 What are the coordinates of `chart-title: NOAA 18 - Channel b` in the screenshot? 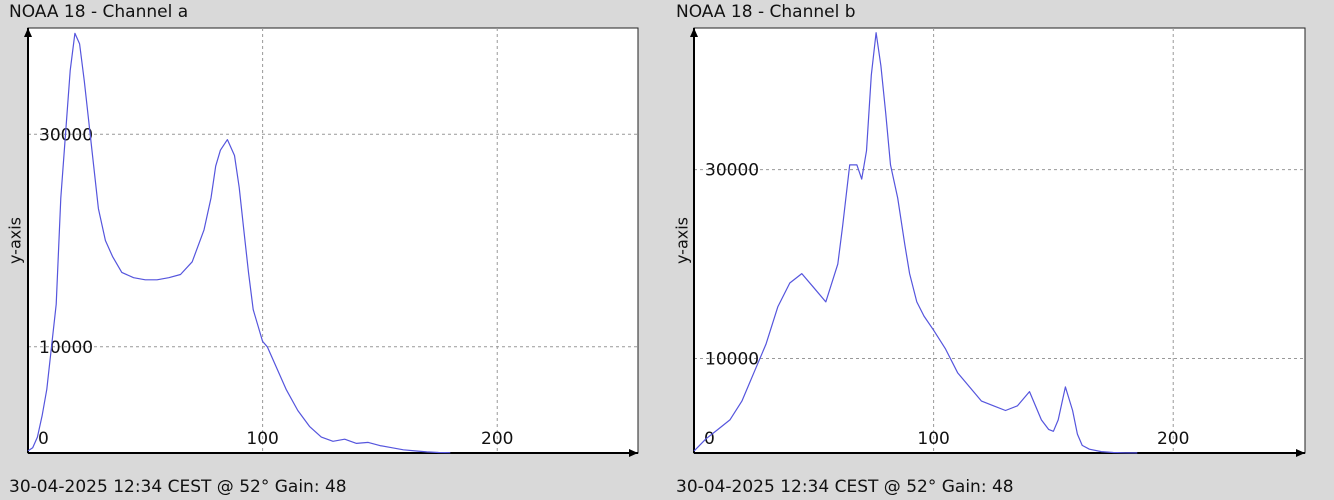 It's located at (766, 12).